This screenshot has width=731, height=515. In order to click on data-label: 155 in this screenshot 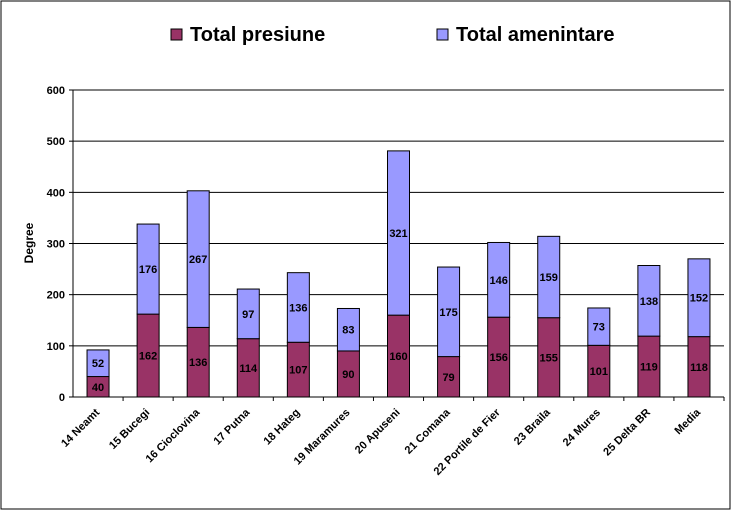, I will do `click(549, 358)`.